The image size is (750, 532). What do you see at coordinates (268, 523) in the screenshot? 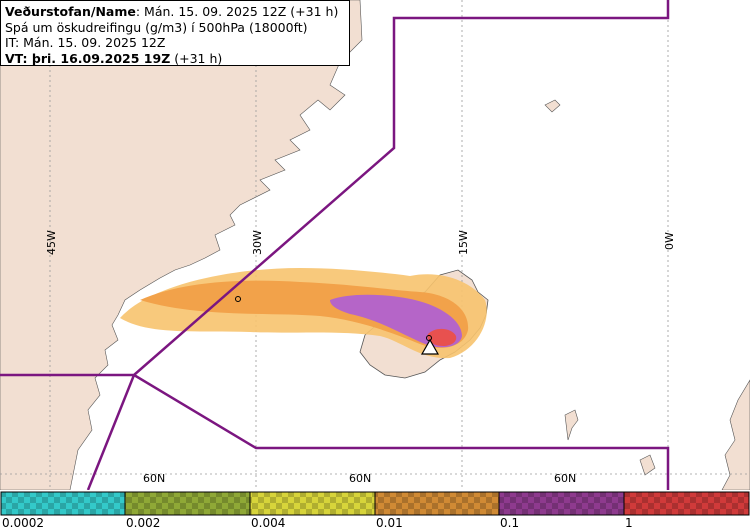
I see `legend-label-2: 0.004` at bounding box center [268, 523].